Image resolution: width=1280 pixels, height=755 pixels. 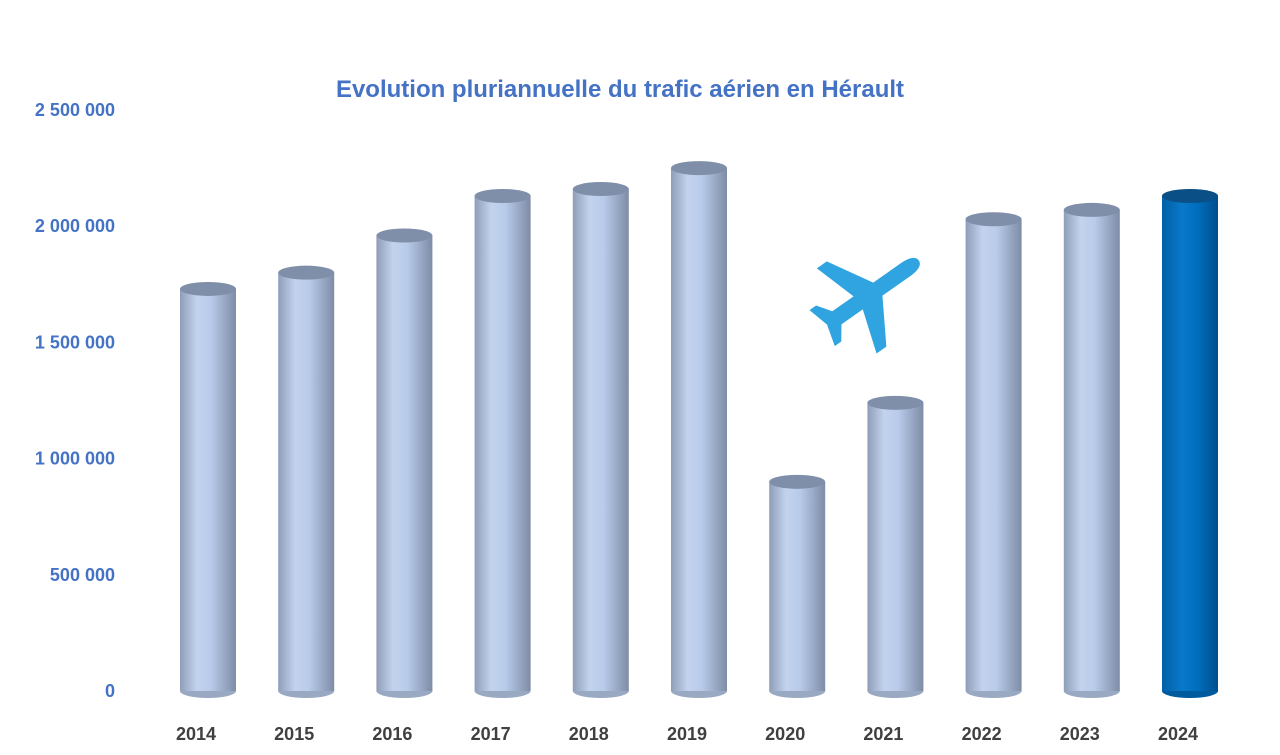 I want to click on x-tick-label: 2017, so click(x=491, y=734).